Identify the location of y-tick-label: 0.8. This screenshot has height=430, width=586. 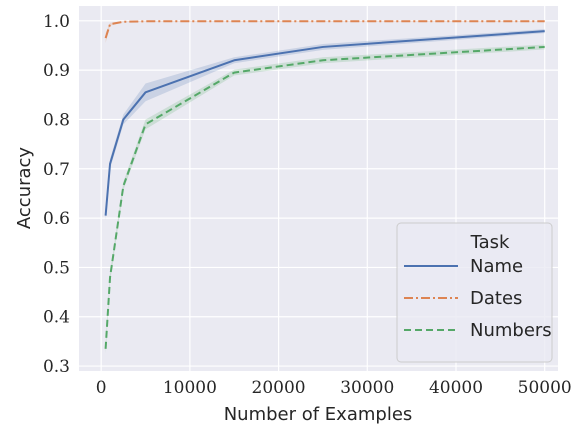
(56, 120).